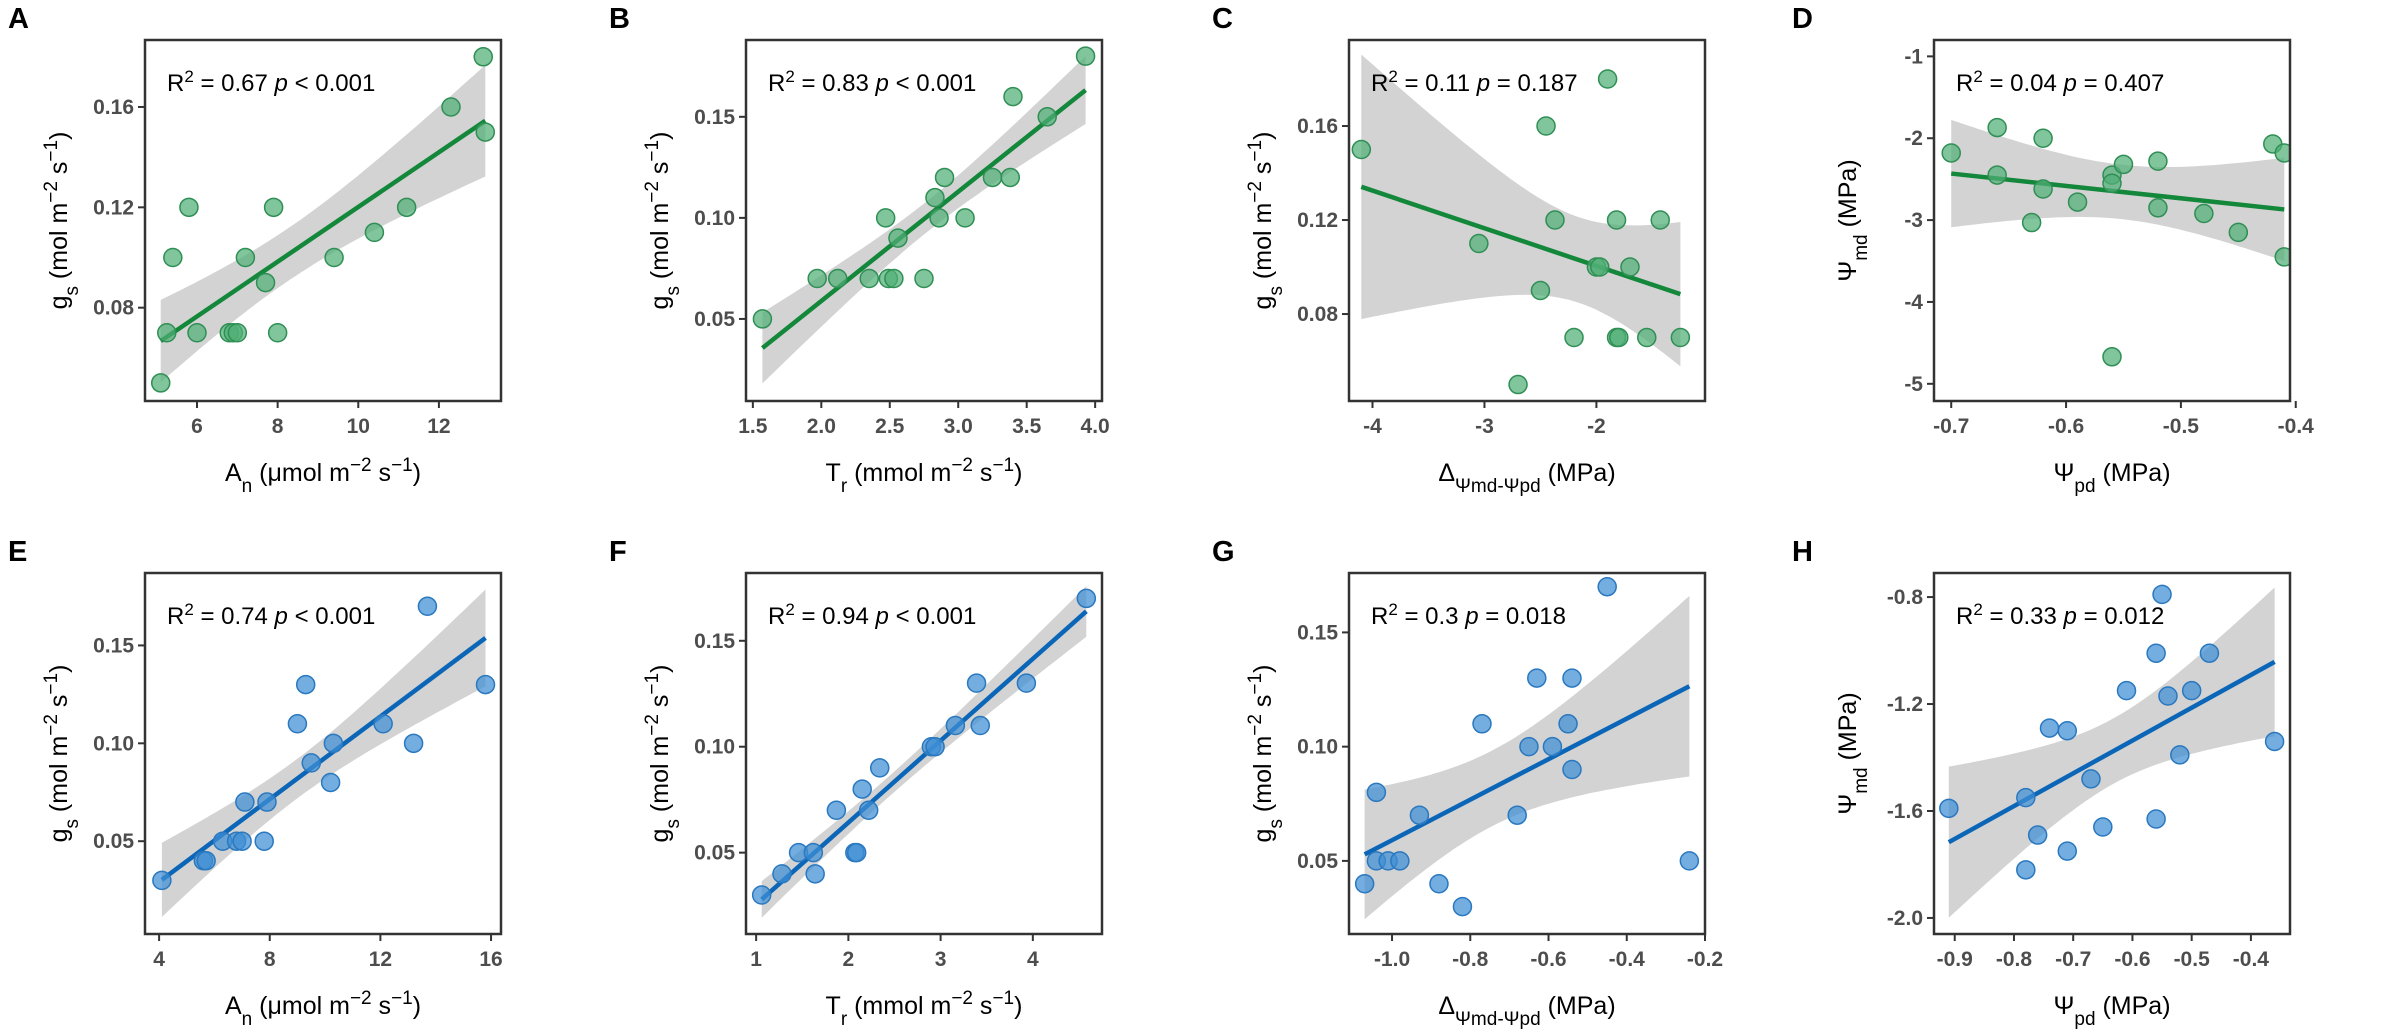 The image size is (2388, 1035). I want to click on y-axis-title-part: −2, so click(51, 725).